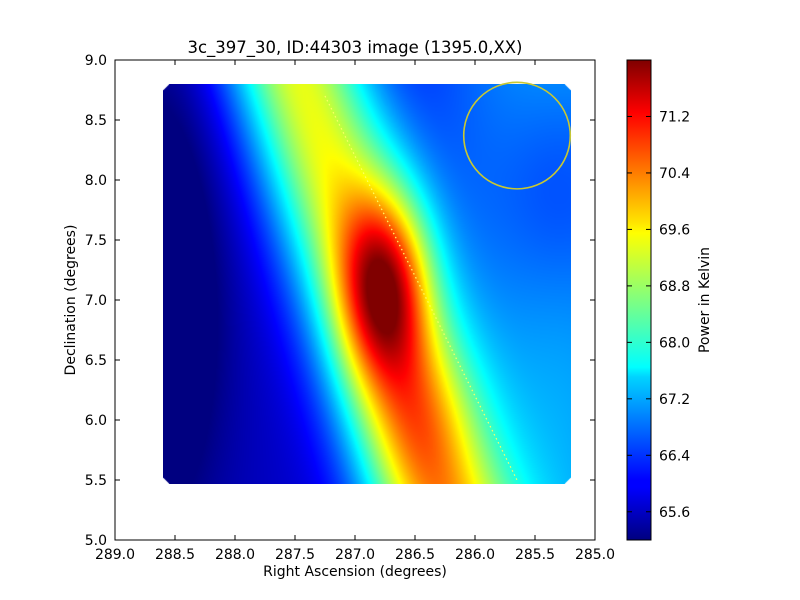 Image resolution: width=800 pixels, height=600 pixels. I want to click on colorbar-tick-label: 67.2, so click(674, 400).